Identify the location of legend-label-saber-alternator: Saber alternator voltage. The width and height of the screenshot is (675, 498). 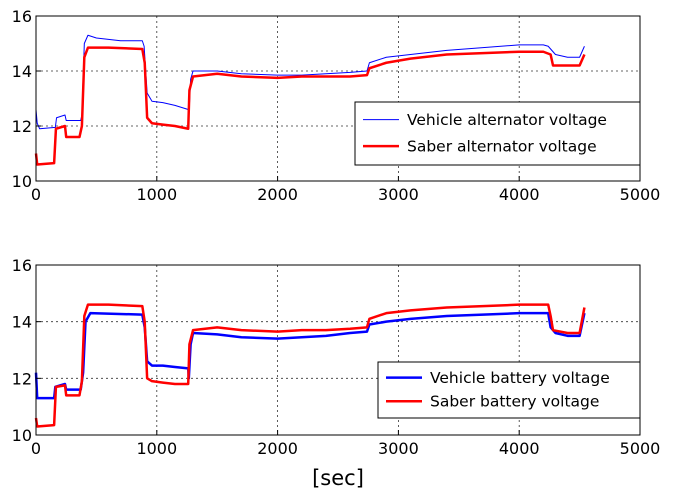
(502, 147).